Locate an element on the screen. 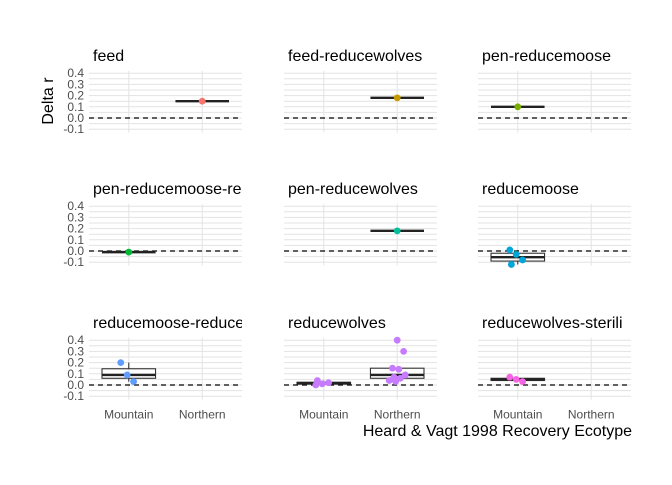 The height and width of the screenshot is (485, 672). facet-panel: pen-reducemoose-re 0.40.30.20.10.0-0.1 is located at coordinates (152, 225).